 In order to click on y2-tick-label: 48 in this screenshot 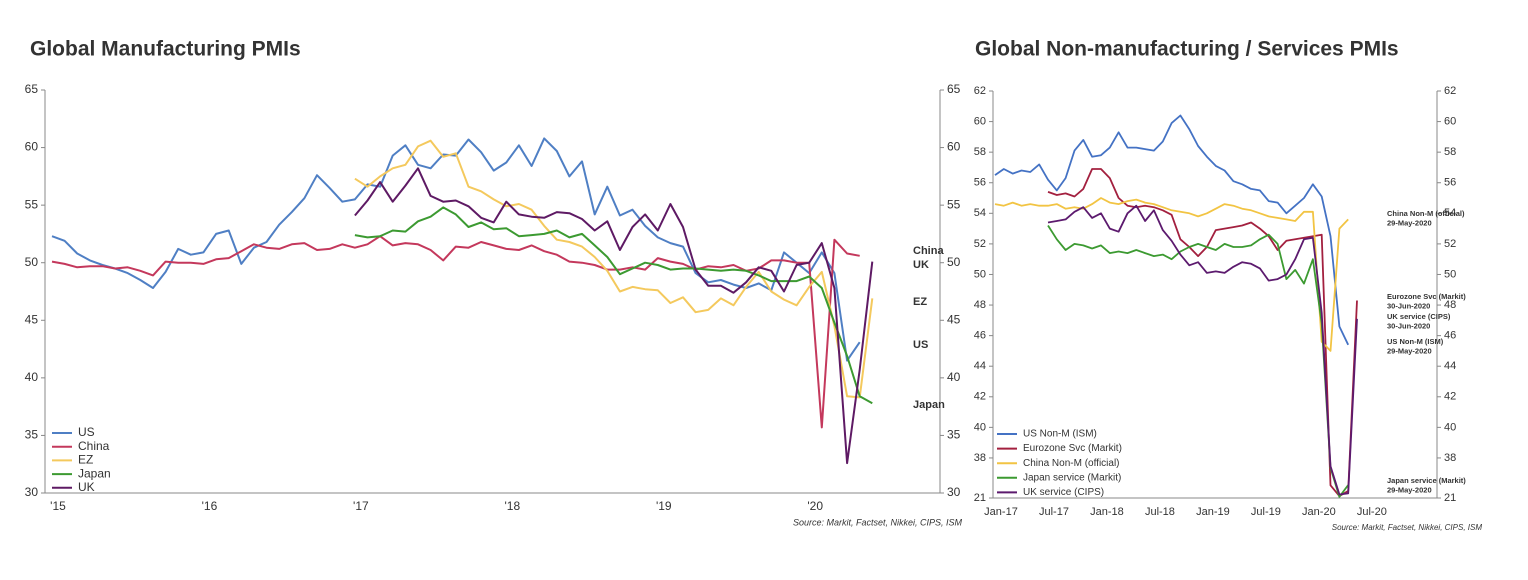, I will do `click(1450, 305)`.